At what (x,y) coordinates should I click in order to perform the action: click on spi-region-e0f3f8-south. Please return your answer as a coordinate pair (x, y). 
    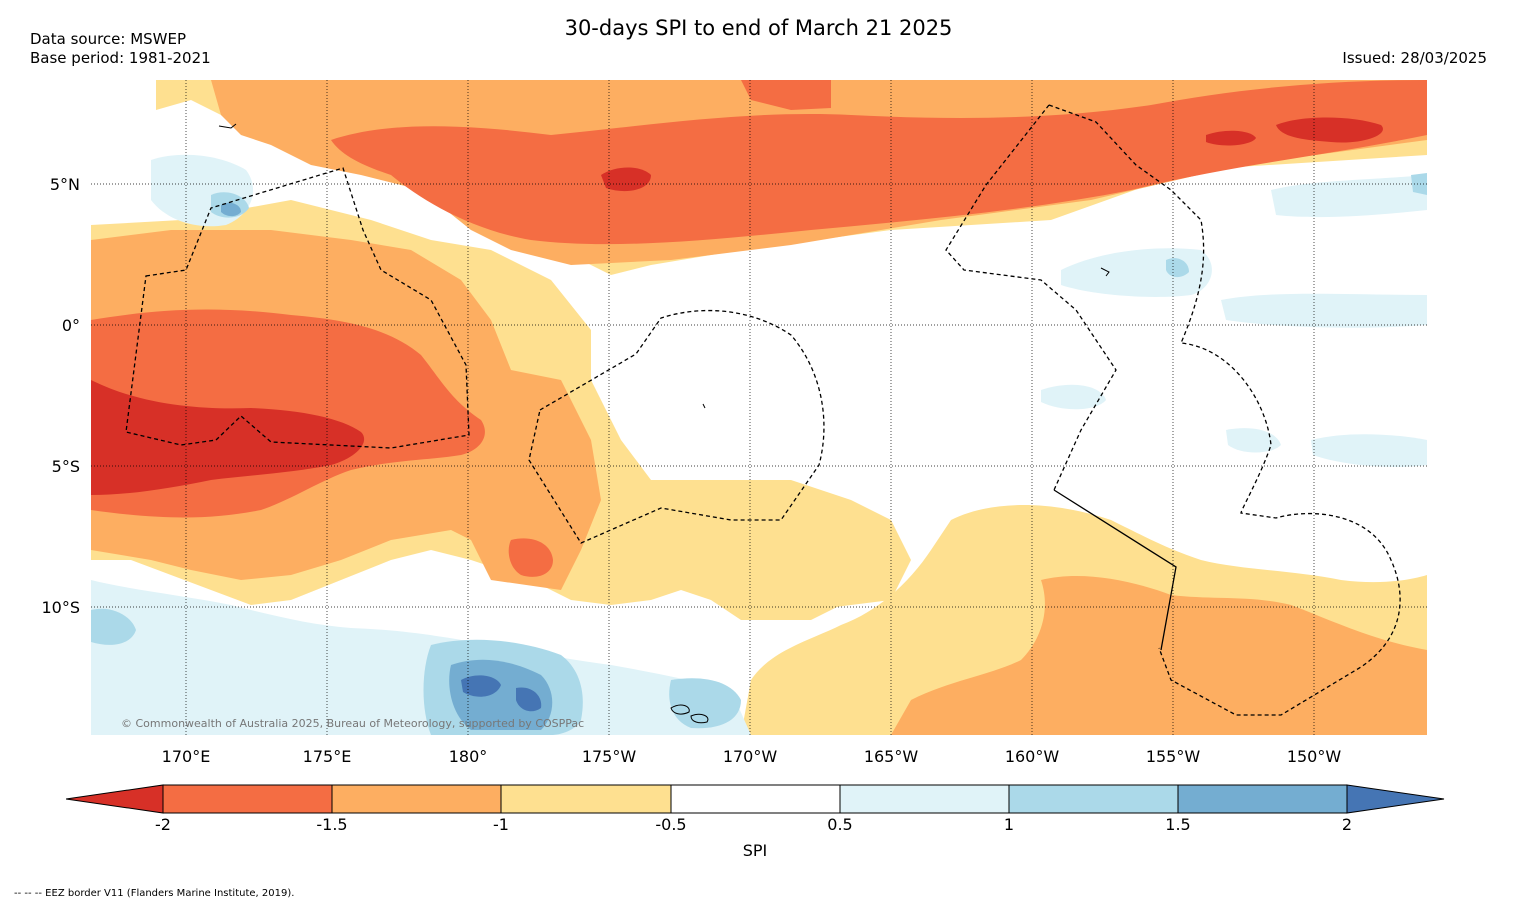
    Looking at the image, I should click on (421, 657).